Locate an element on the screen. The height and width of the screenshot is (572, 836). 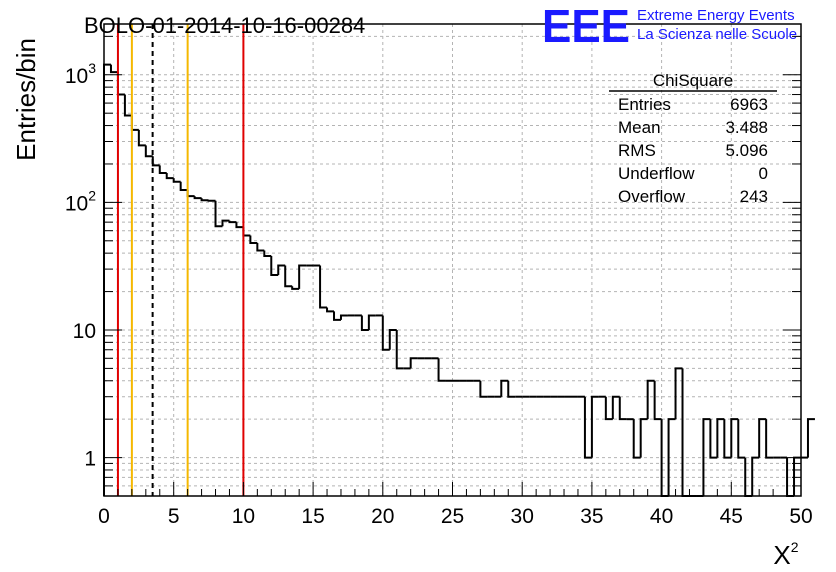
stats-value: 6963 is located at coordinates (749, 104).